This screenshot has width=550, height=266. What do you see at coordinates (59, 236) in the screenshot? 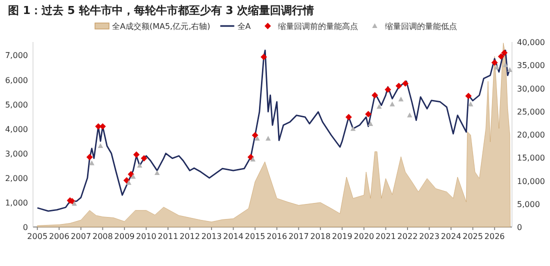
I see `x-tick-label: 2006` at bounding box center [59, 236].